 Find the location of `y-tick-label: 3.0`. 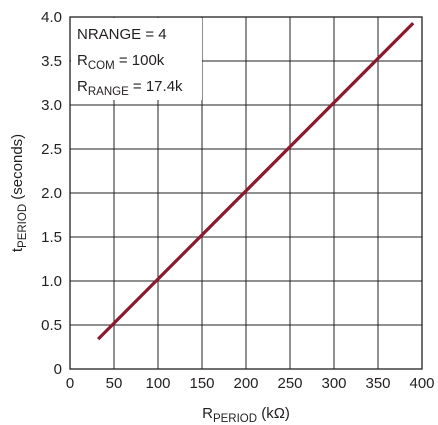

y-tick-label: 3.0 is located at coordinates (51, 105).